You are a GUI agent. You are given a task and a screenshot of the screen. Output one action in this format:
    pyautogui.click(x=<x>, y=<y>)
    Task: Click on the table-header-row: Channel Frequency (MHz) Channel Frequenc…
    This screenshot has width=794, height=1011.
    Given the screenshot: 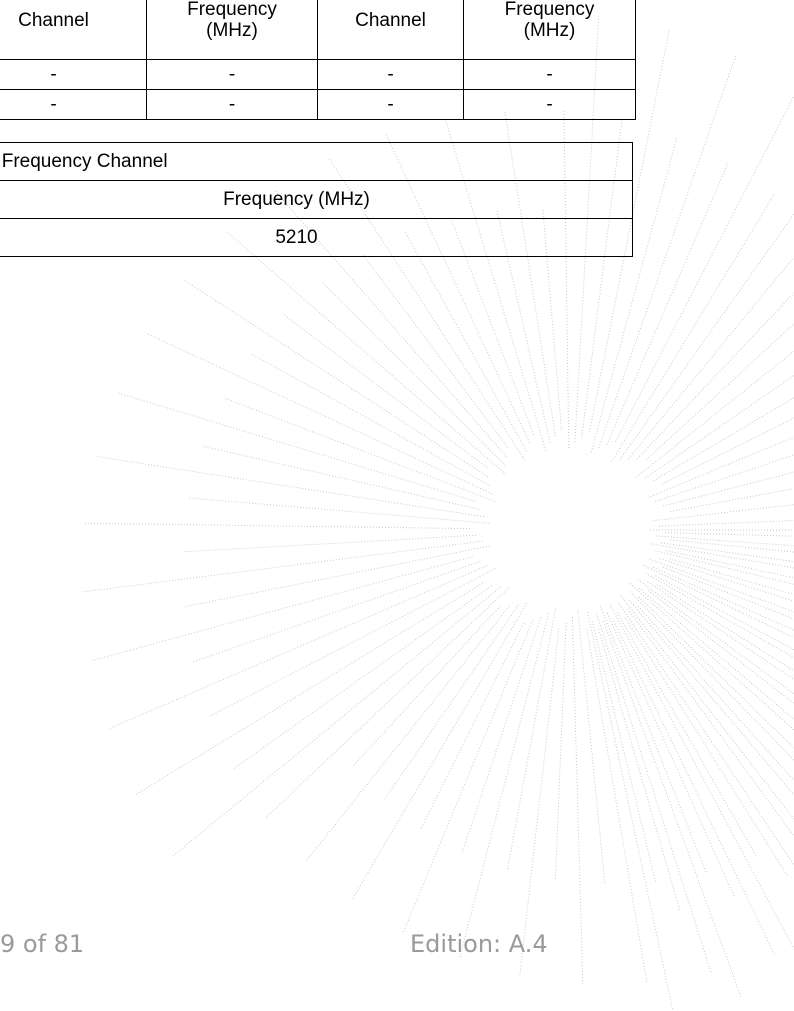 What is the action you would take?
    pyautogui.click(x=318, y=30)
    